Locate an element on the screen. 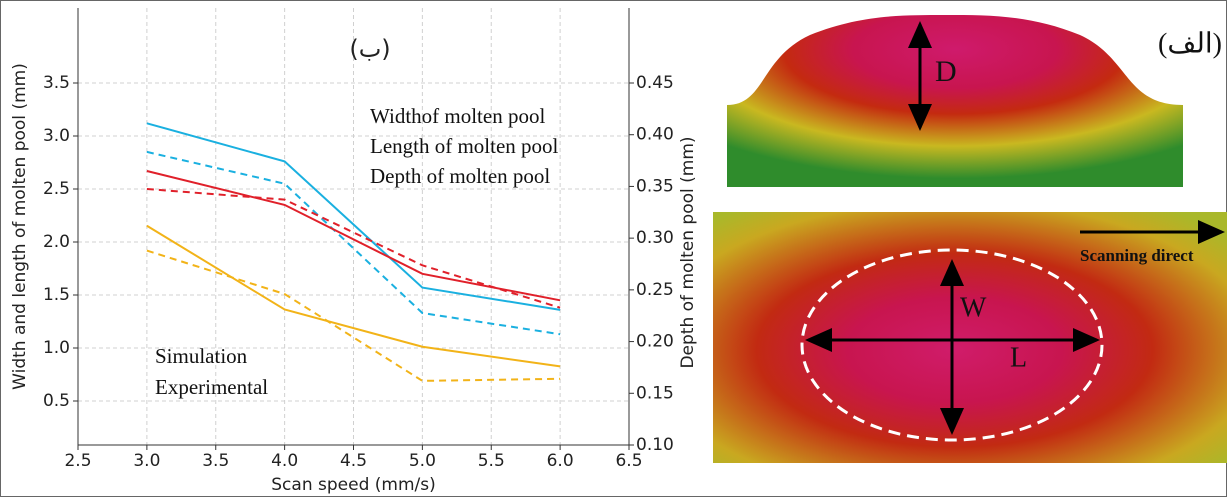 The width and height of the screenshot is (1227, 497). y2-tick-label: 0.45 is located at coordinates (655, 83).